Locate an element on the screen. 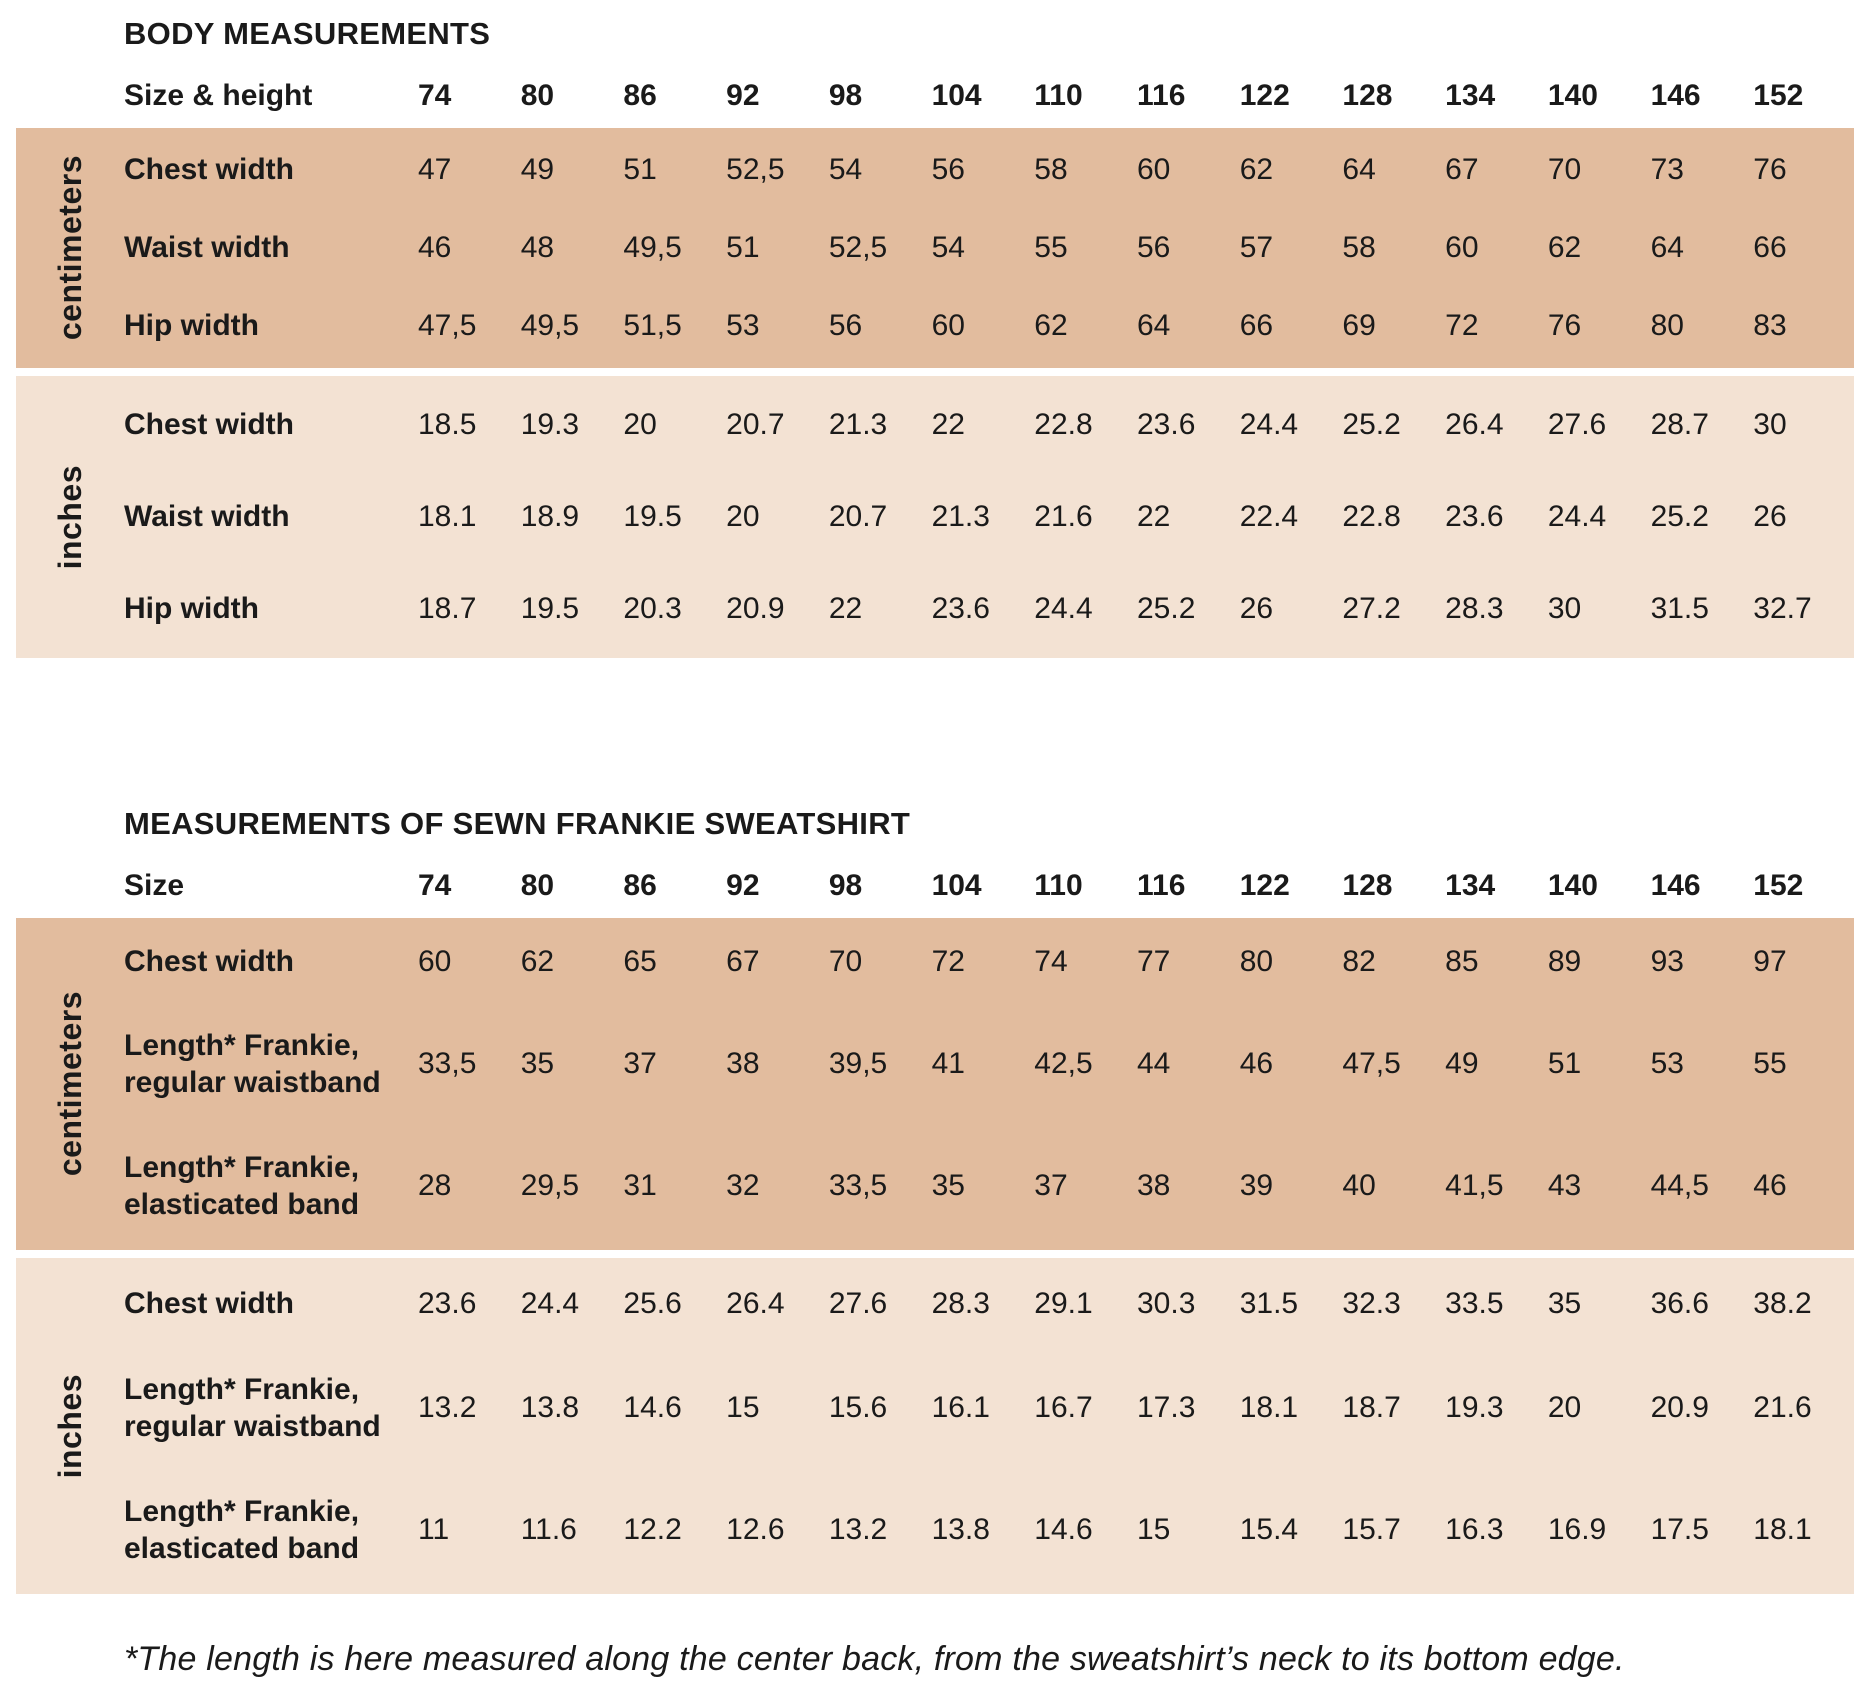 The width and height of the screenshot is (1870, 1708). value-cell: 32.7 is located at coordinates (1782, 608).